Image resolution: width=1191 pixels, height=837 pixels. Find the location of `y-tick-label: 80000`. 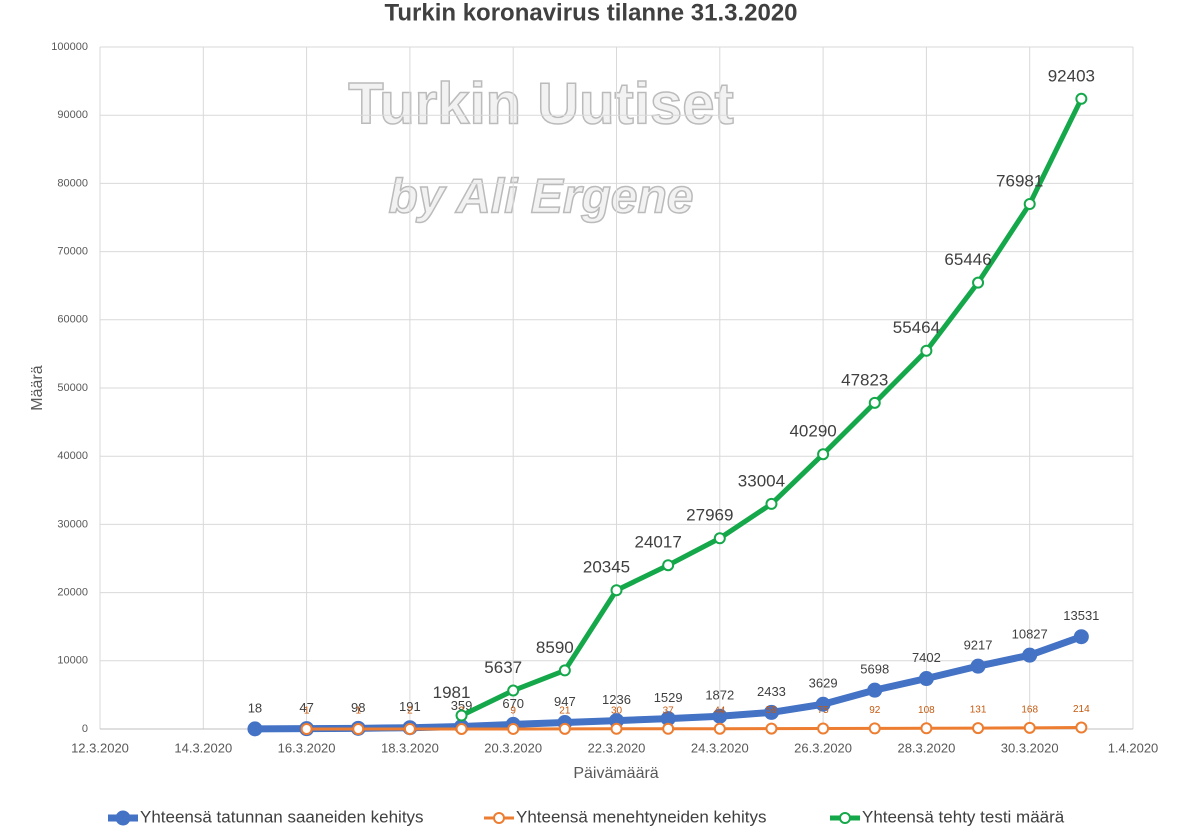

y-tick-label: 80000 is located at coordinates (72, 183).